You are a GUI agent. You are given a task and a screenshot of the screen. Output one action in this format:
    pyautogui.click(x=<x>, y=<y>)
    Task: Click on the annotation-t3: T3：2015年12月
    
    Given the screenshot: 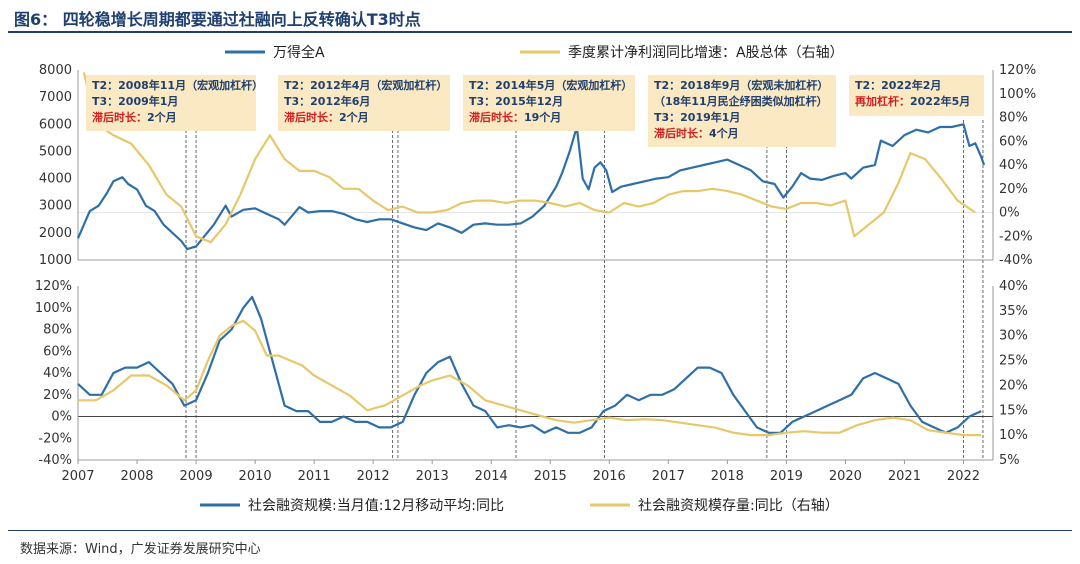 What is the action you would take?
    pyautogui.click(x=516, y=101)
    